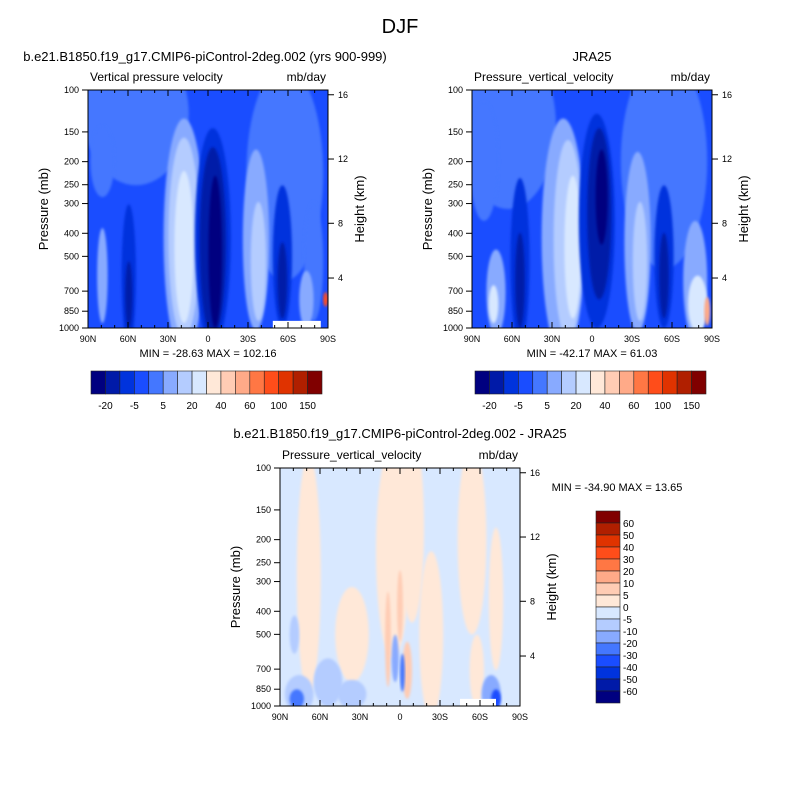 Image resolution: width=800 pixels, height=800 pixels. Describe the element at coordinates (43, 209) in the screenshot. I see `y-axis-label: Pressure (mb)` at that location.